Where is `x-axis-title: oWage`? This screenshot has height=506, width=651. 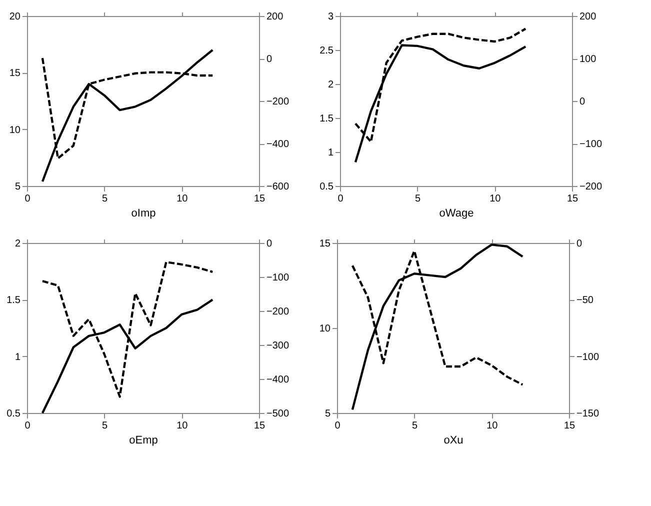 x-axis-title: oWage is located at coordinates (456, 214).